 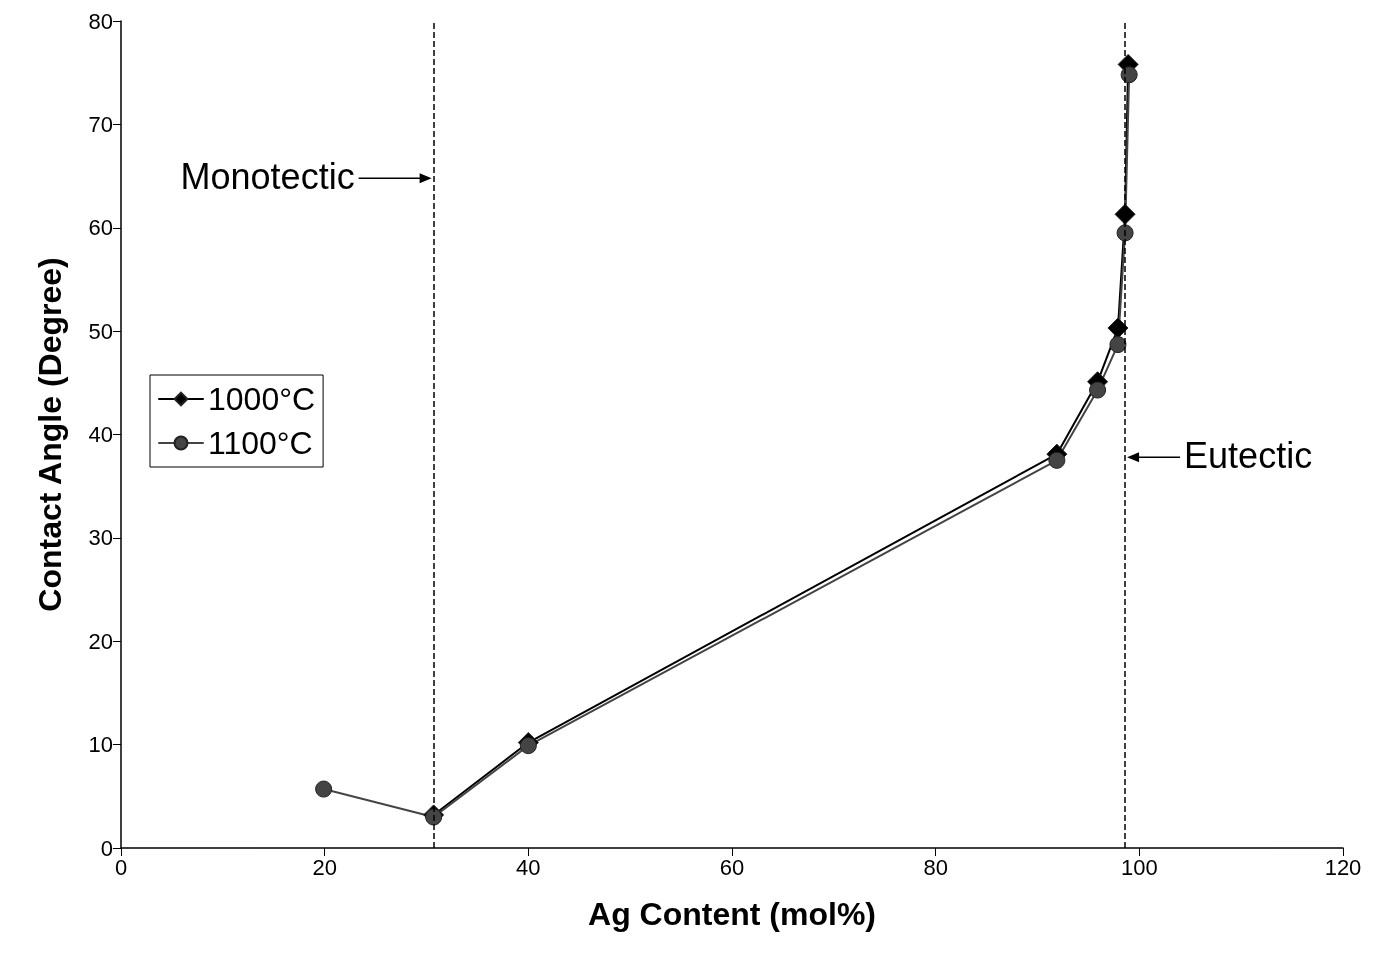 I want to click on y-tick-label: 40, so click(x=100, y=434).